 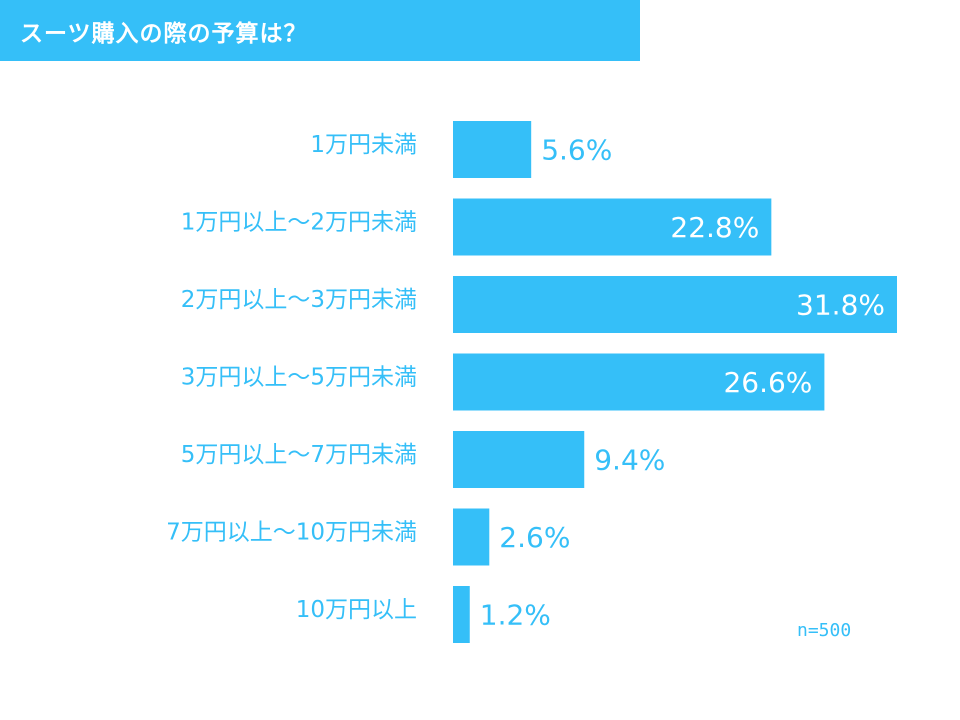 What do you see at coordinates (299, 455) in the screenshot?
I see `category-label: 5万円以上～7万円未満` at bounding box center [299, 455].